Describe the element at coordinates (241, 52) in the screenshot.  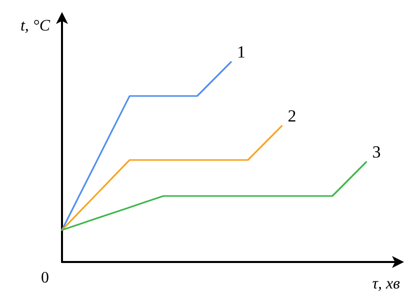
I see `series-label: 1` at that location.